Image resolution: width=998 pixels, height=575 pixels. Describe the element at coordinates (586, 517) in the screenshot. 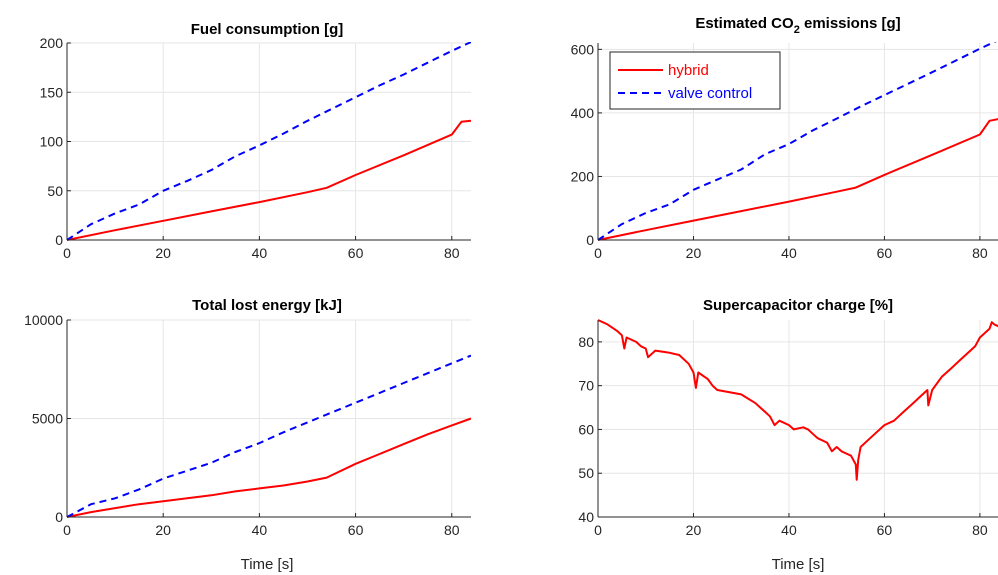

I see `y-tick-label: 40` at that location.